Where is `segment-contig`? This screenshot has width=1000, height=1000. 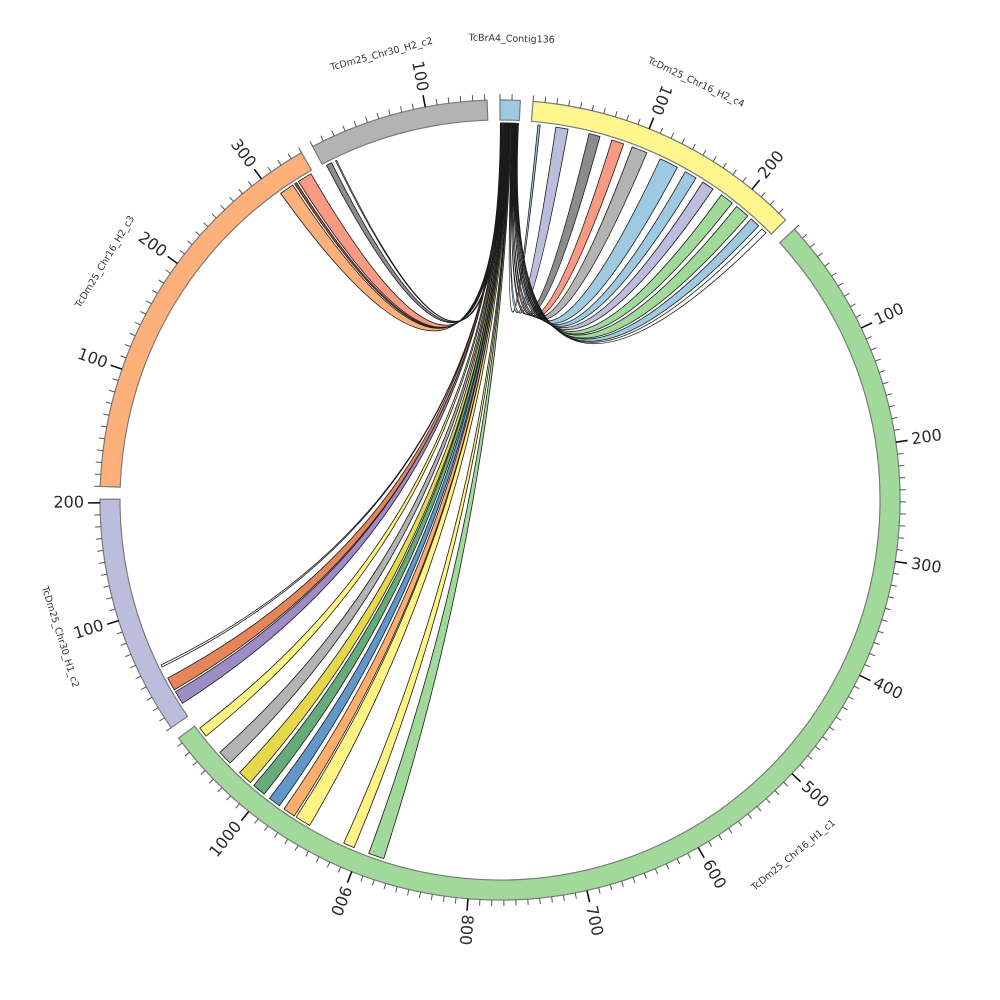 segment-contig is located at coordinates (510, 110).